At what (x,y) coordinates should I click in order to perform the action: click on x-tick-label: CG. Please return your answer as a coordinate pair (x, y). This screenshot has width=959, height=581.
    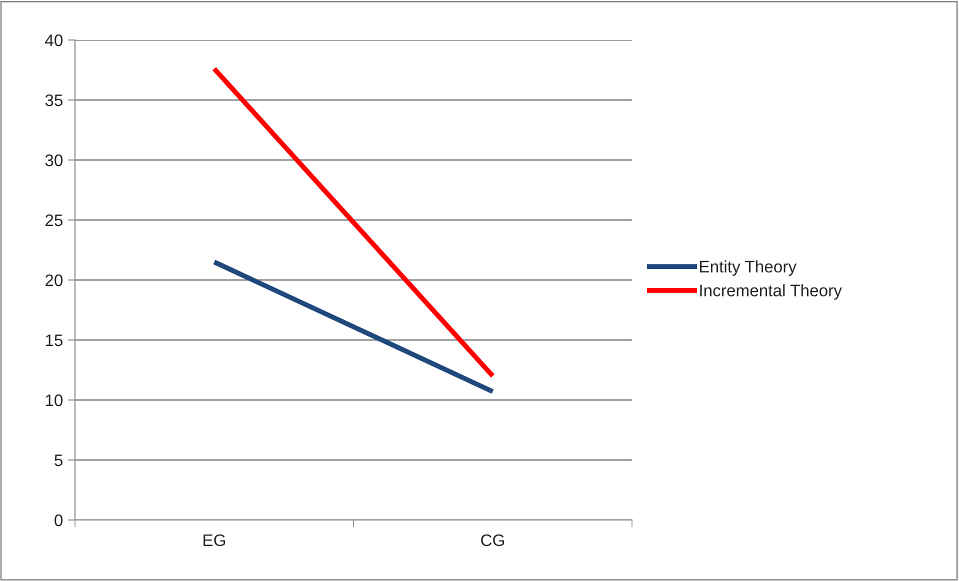
    Looking at the image, I should click on (492, 540).